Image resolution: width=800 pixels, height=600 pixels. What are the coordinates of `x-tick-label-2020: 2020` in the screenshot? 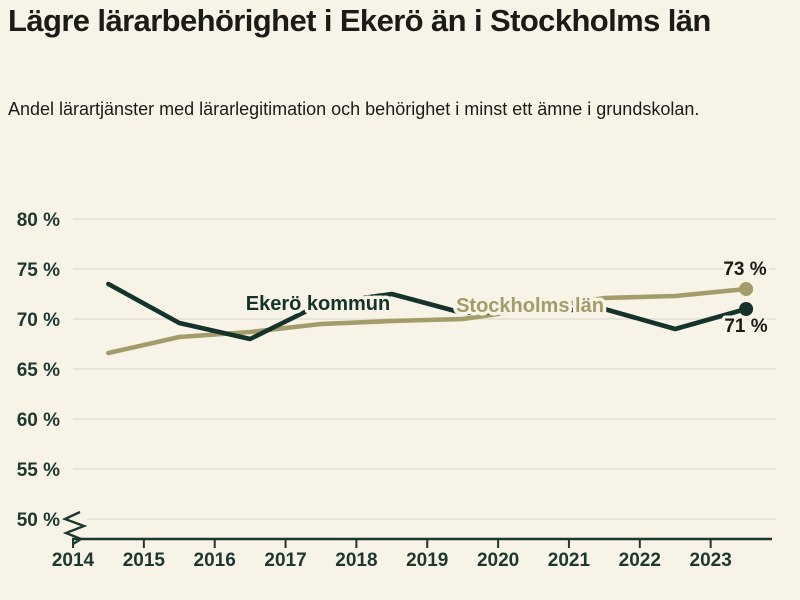 It's located at (498, 560).